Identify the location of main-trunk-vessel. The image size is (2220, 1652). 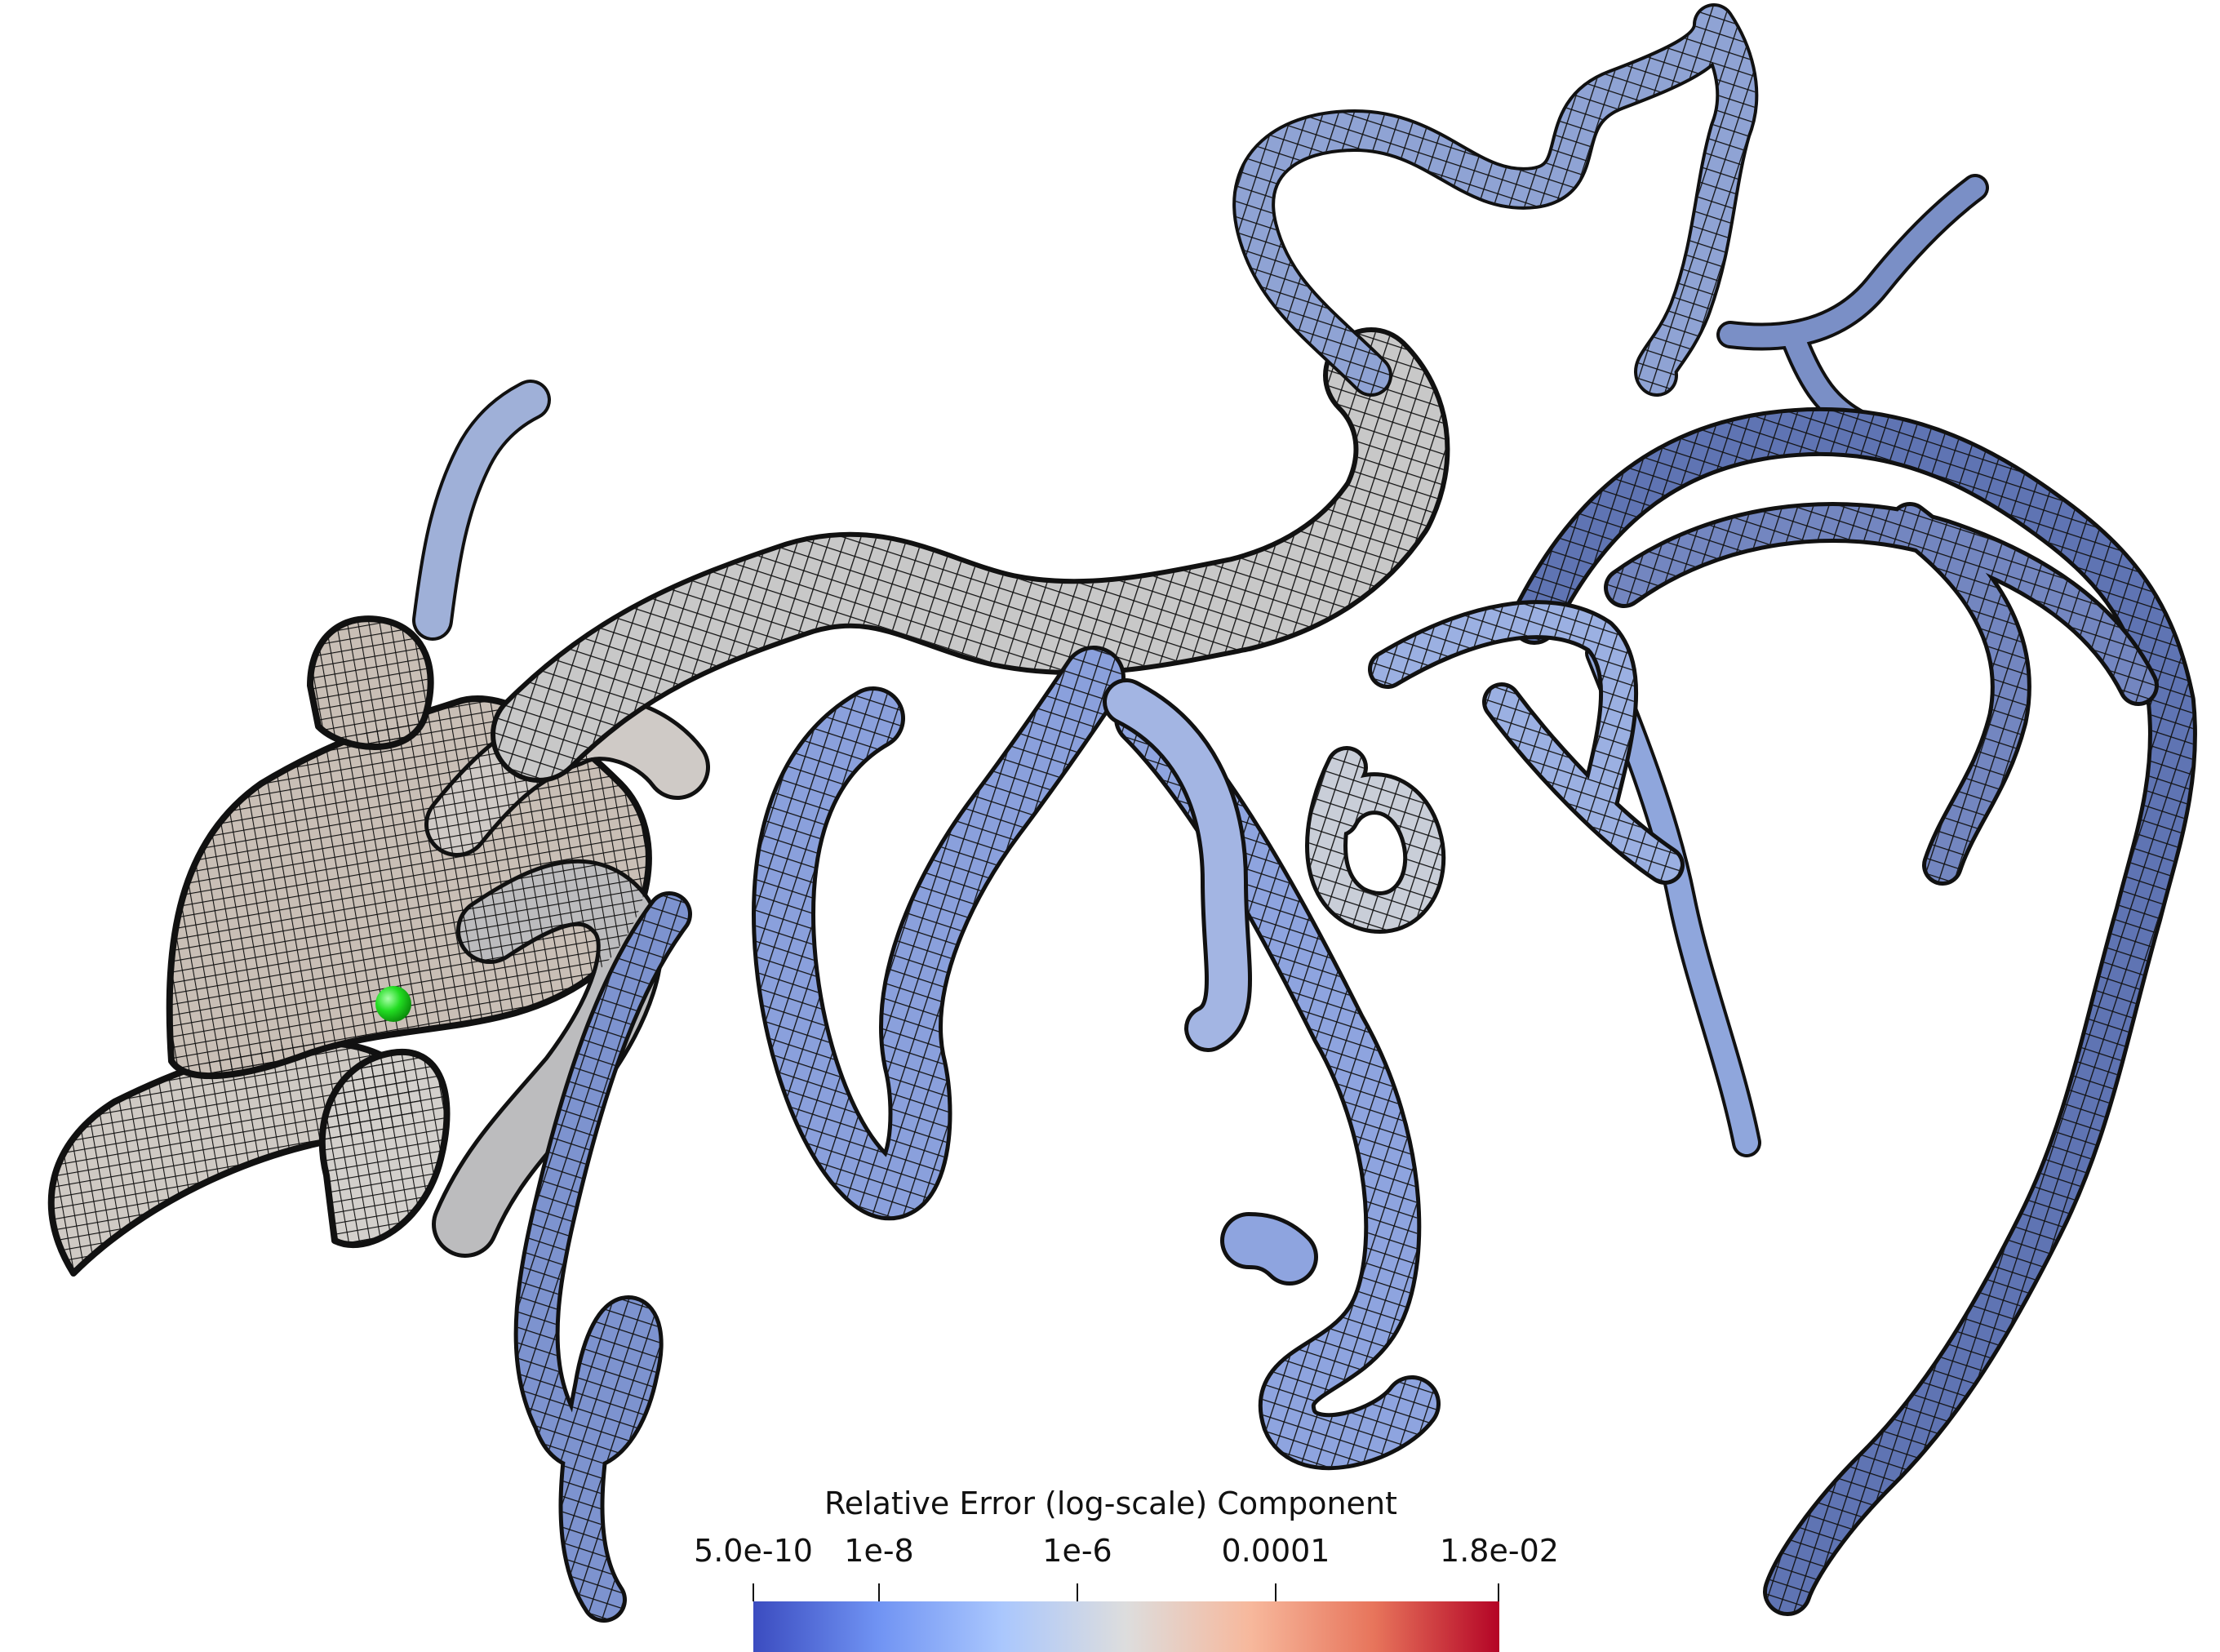
(970, 555).